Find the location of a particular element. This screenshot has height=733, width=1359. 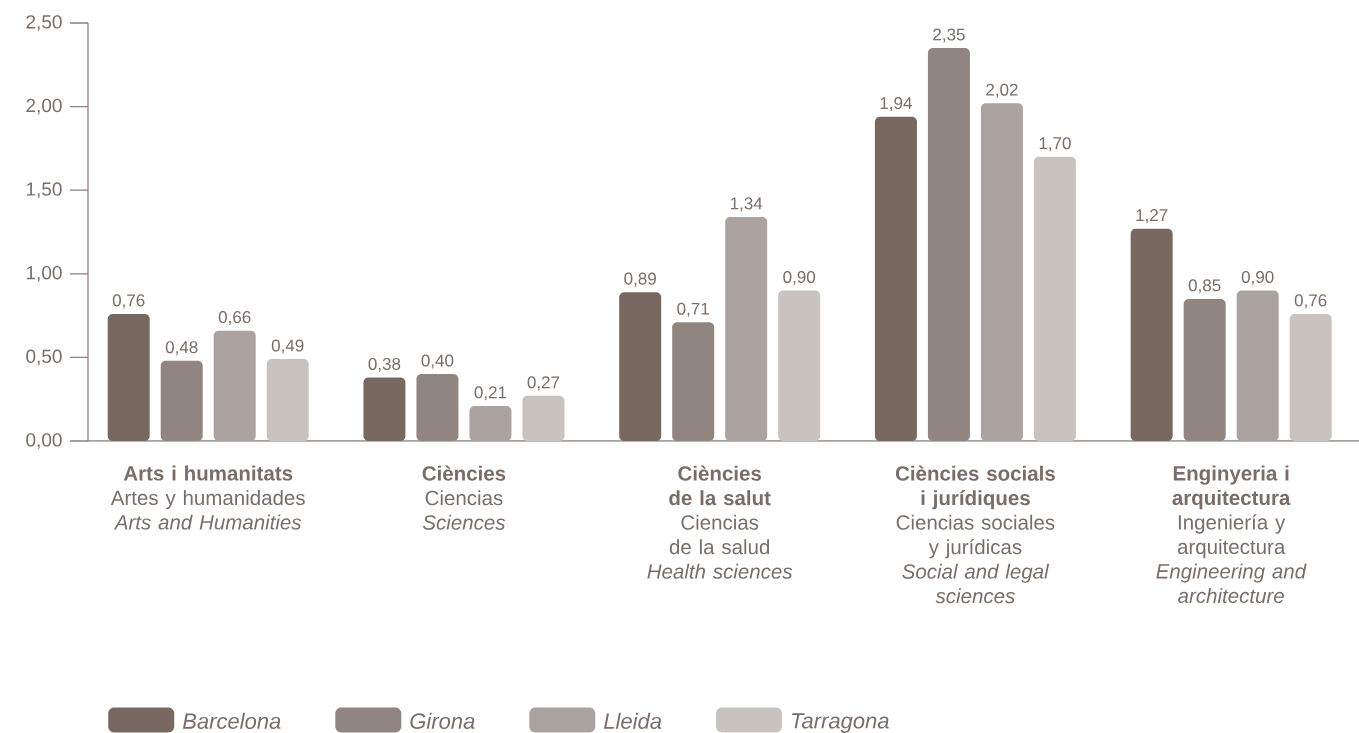

x-tick-label: Enginyeria i arquitectura Ingeniería y arquitectura Engineering and architecture is located at coordinates (1231, 534).